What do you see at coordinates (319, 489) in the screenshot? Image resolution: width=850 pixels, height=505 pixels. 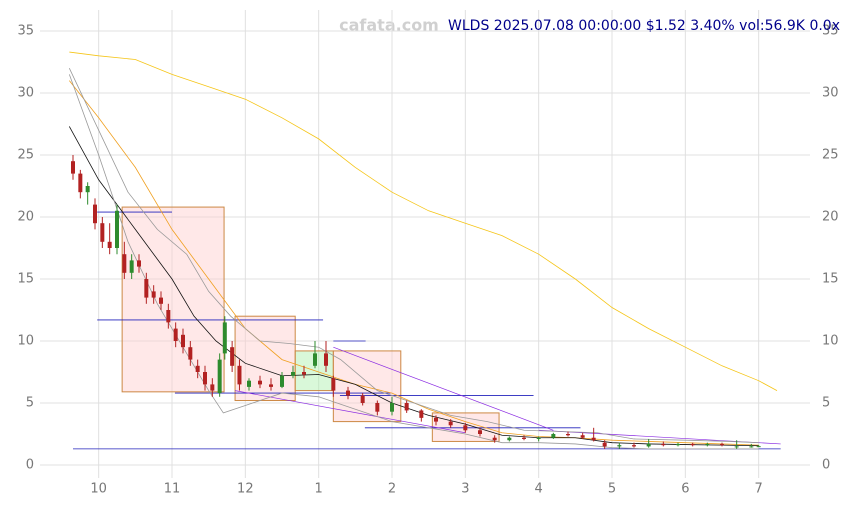 I see `x-tick-label: 1` at bounding box center [319, 489].